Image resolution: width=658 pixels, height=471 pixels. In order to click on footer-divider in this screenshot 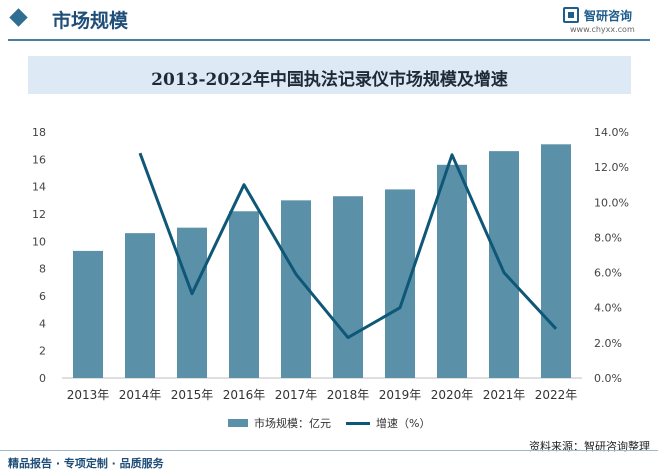, I will do `click(329, 450)`.